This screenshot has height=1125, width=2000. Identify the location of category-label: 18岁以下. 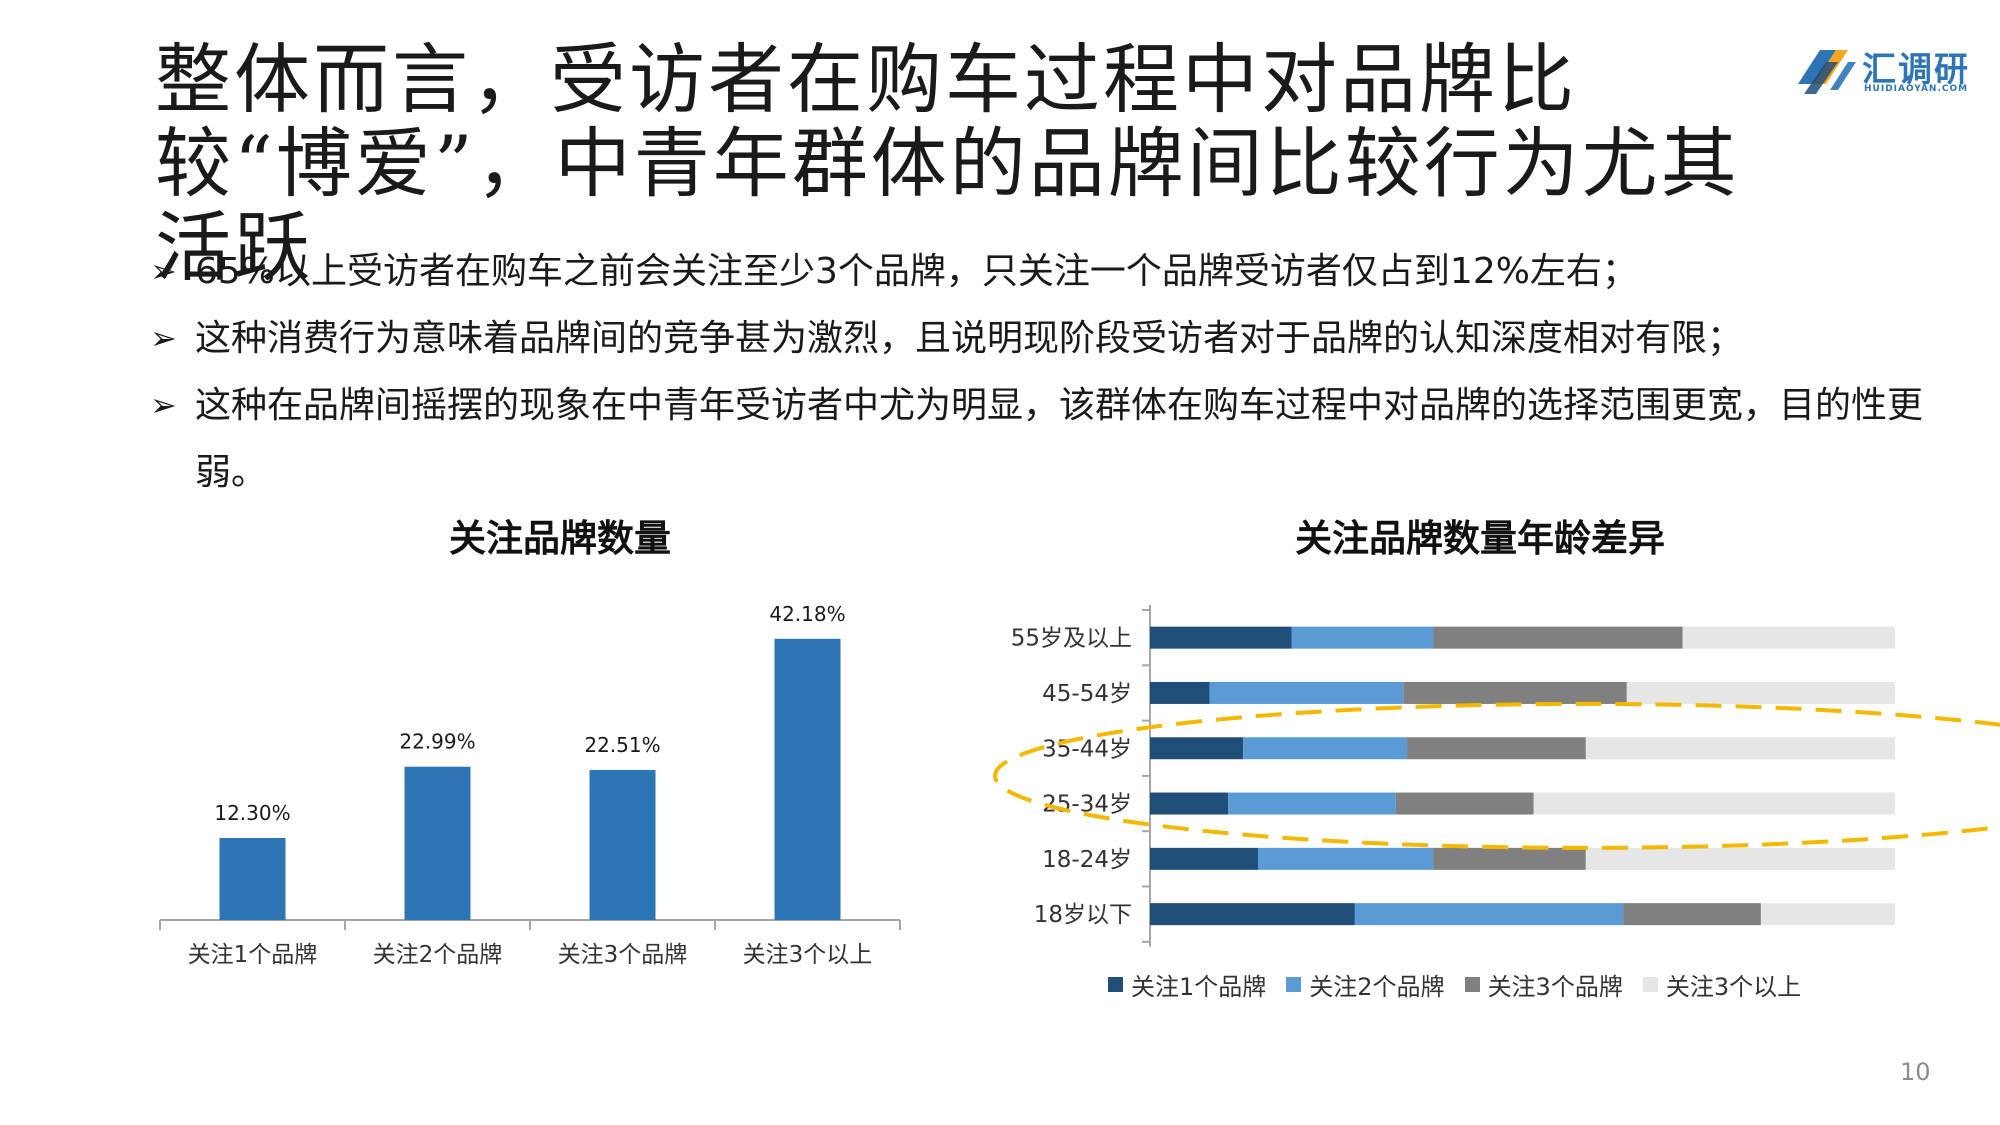
(1083, 915).